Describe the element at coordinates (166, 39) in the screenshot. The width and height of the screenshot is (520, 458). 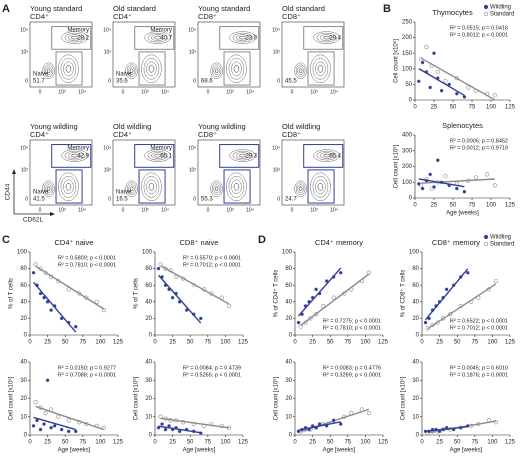
I see `gate-value: 40.7` at that location.